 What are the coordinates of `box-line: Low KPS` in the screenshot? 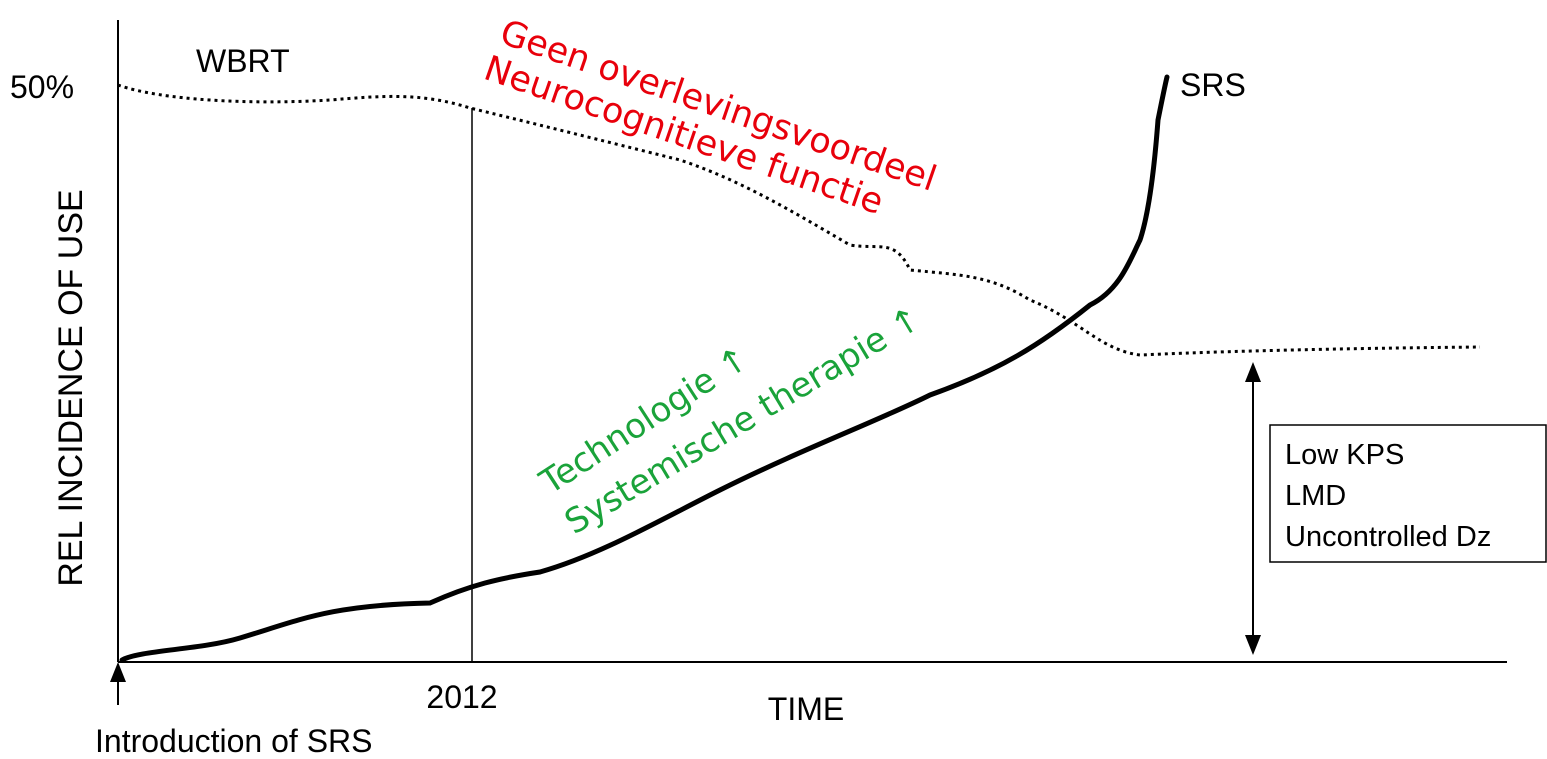 It's located at (1344, 455).